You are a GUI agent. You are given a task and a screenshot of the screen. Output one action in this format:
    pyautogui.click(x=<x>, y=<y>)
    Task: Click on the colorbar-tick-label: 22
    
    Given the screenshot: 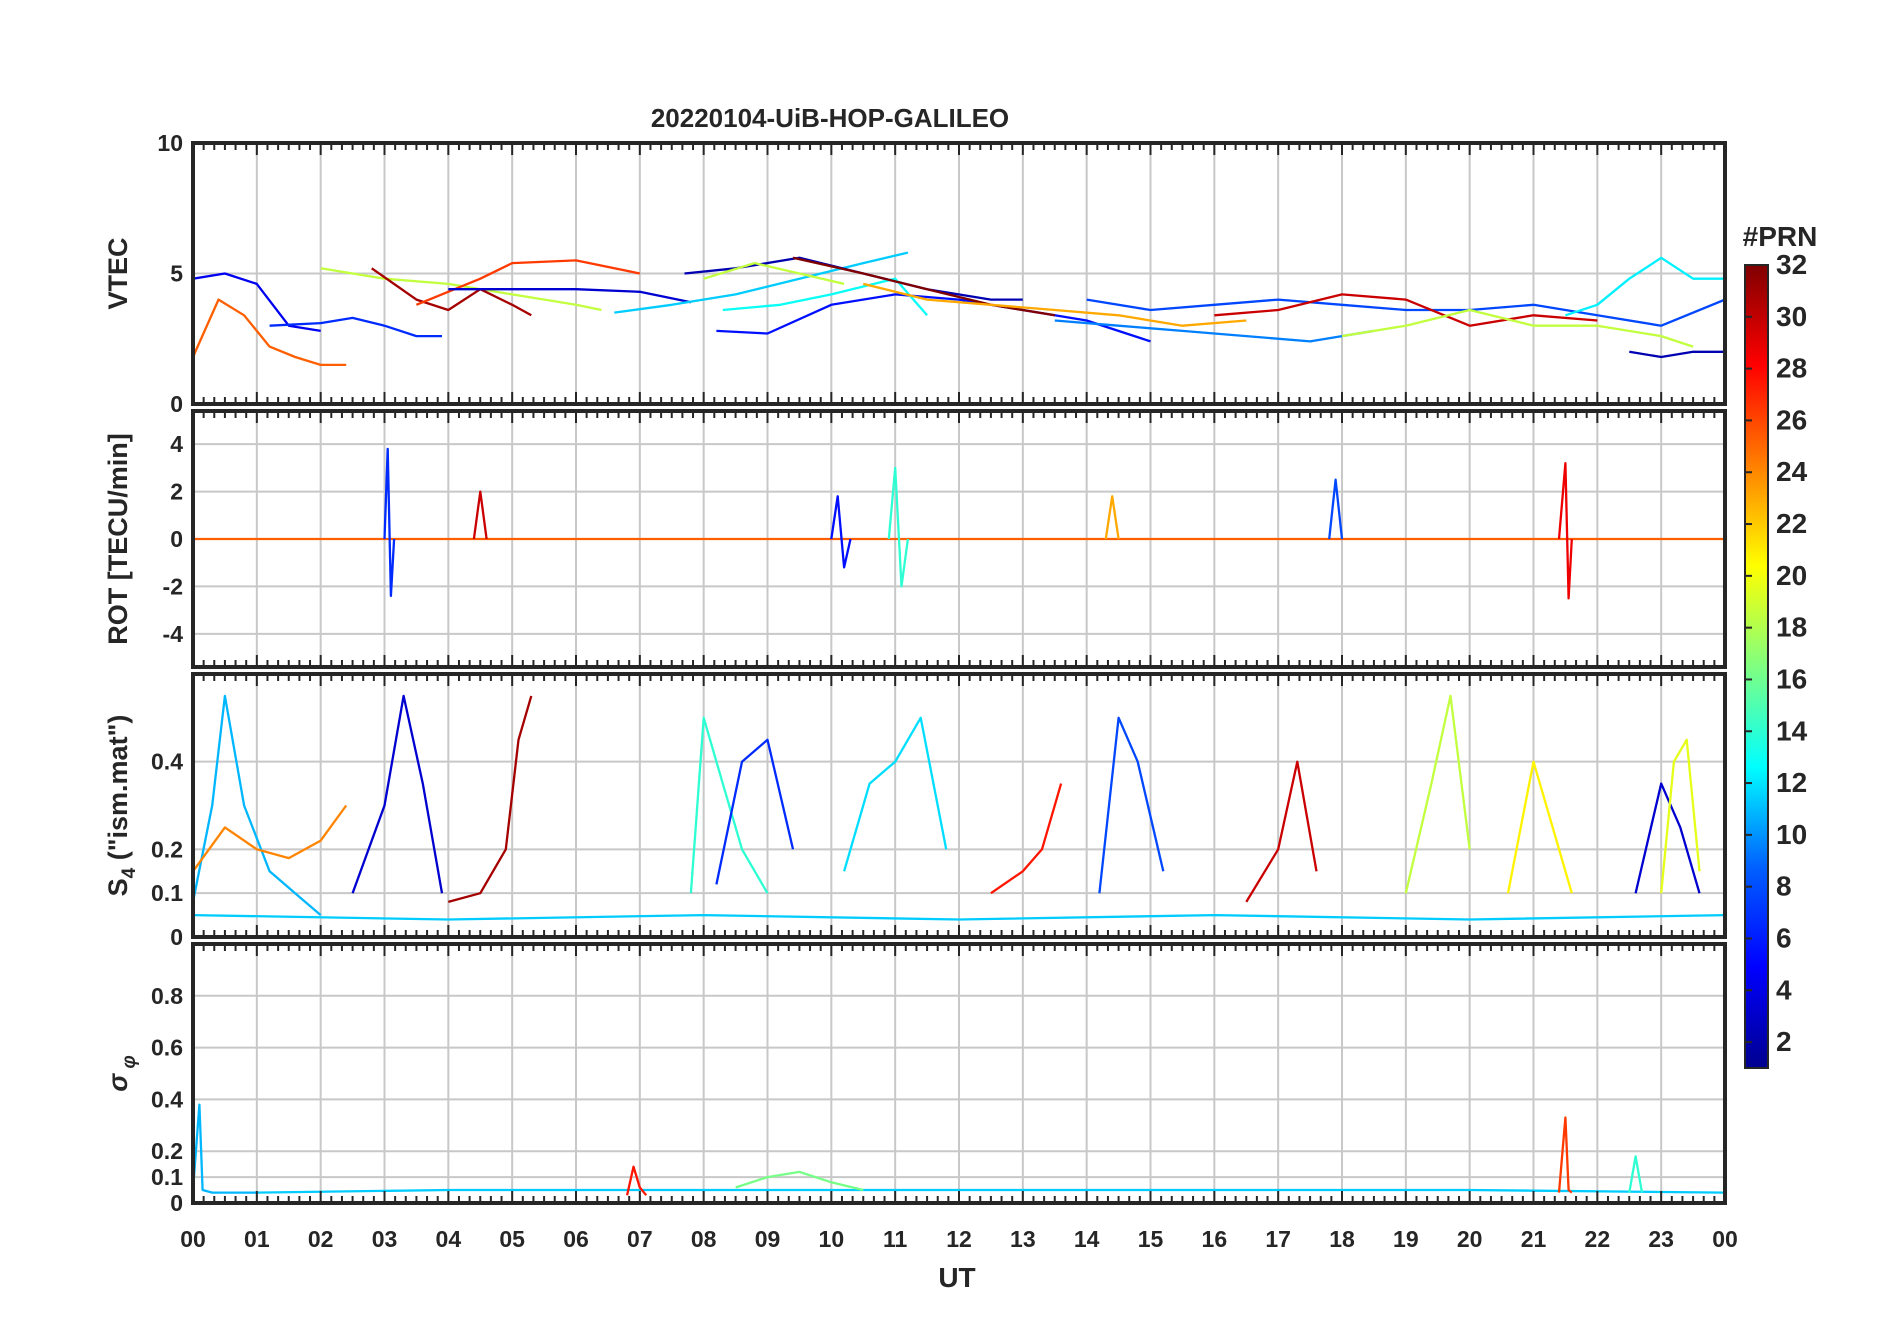 What is the action you would take?
    pyautogui.click(x=1791, y=523)
    